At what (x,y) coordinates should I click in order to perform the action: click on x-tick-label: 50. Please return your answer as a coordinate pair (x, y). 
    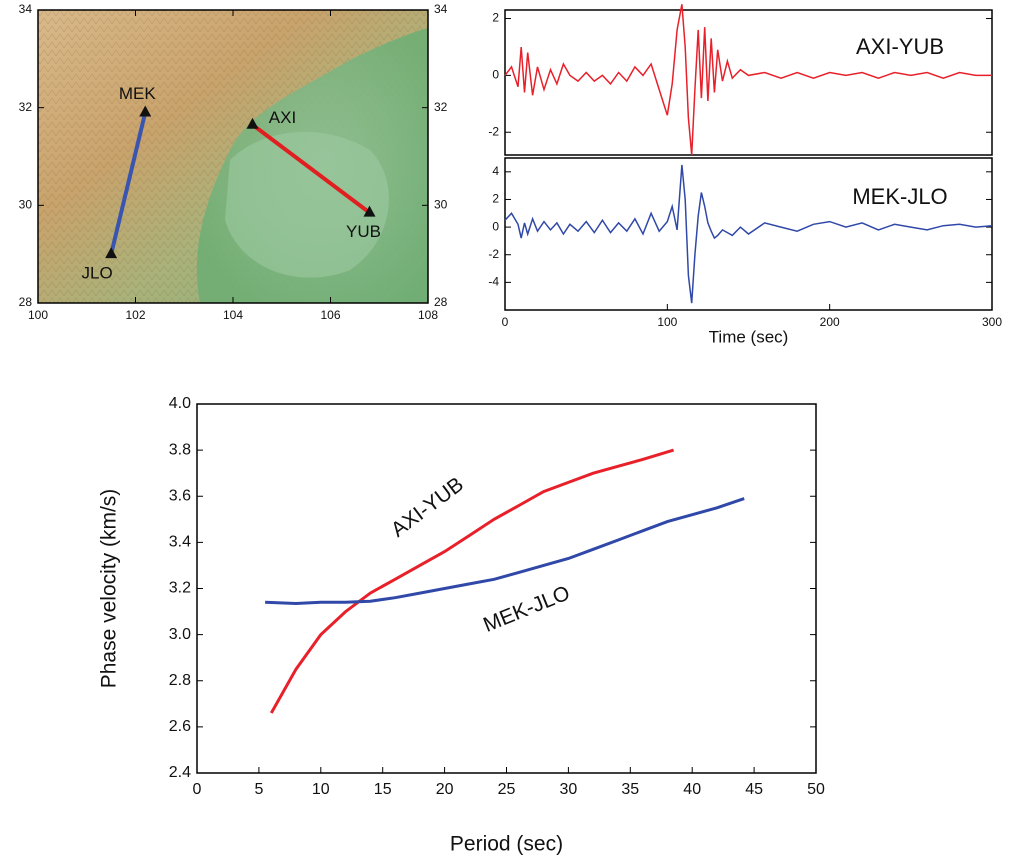
    Looking at the image, I should click on (816, 789).